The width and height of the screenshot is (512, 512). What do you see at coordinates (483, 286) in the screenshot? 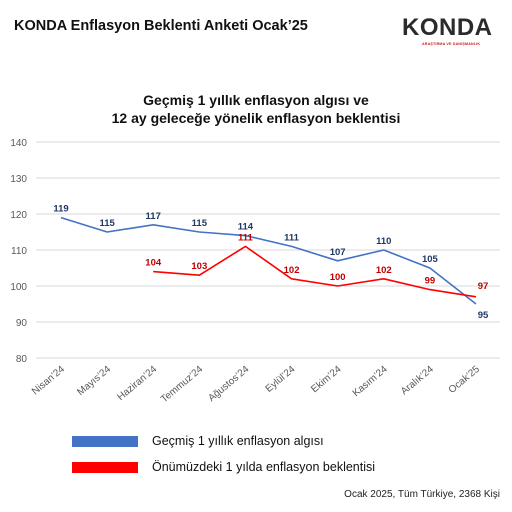
I see `data-label-future: 97` at bounding box center [483, 286].